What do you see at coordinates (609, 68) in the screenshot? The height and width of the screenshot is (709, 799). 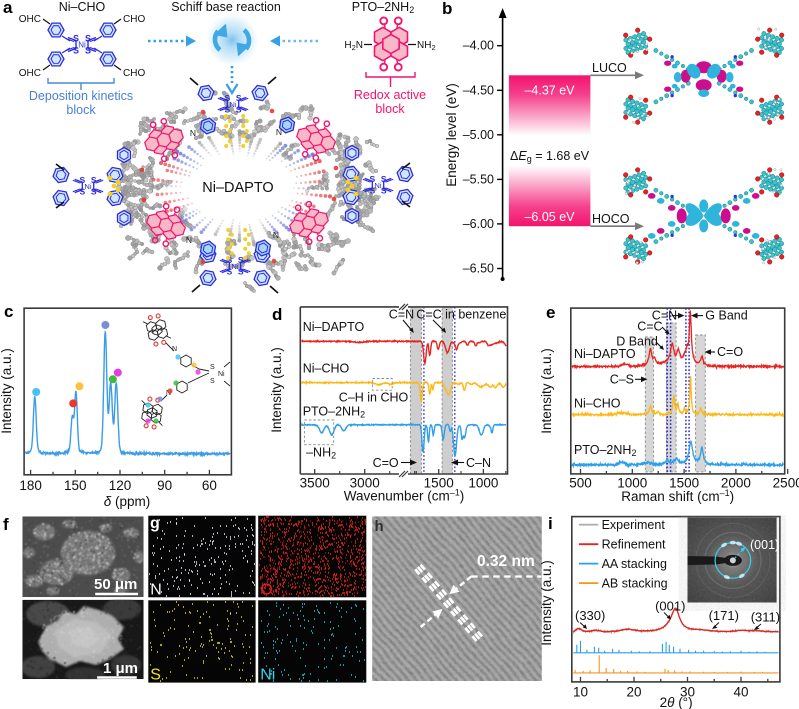 I see `svg-text: LUCO` at bounding box center [609, 68].